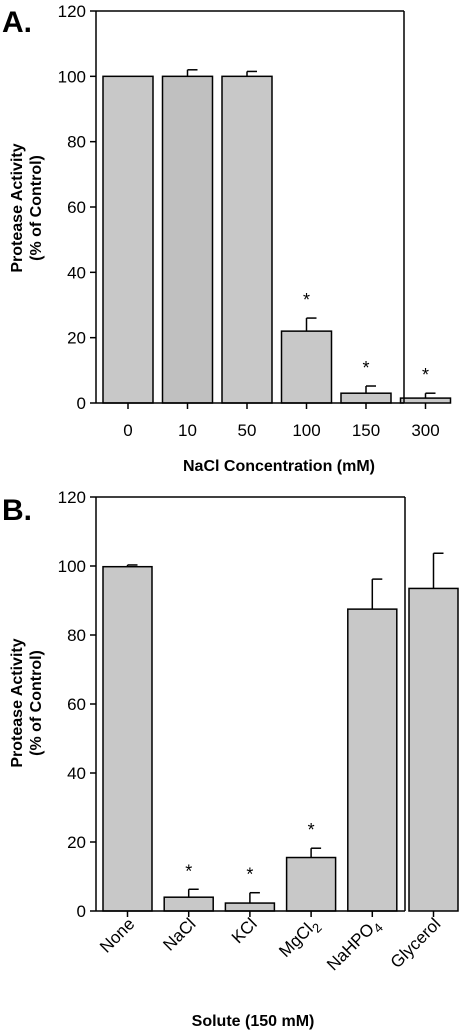  Describe the element at coordinates (17, 207) in the screenshot. I see `panel-a-ylabel-line1: Protease Activity` at that location.